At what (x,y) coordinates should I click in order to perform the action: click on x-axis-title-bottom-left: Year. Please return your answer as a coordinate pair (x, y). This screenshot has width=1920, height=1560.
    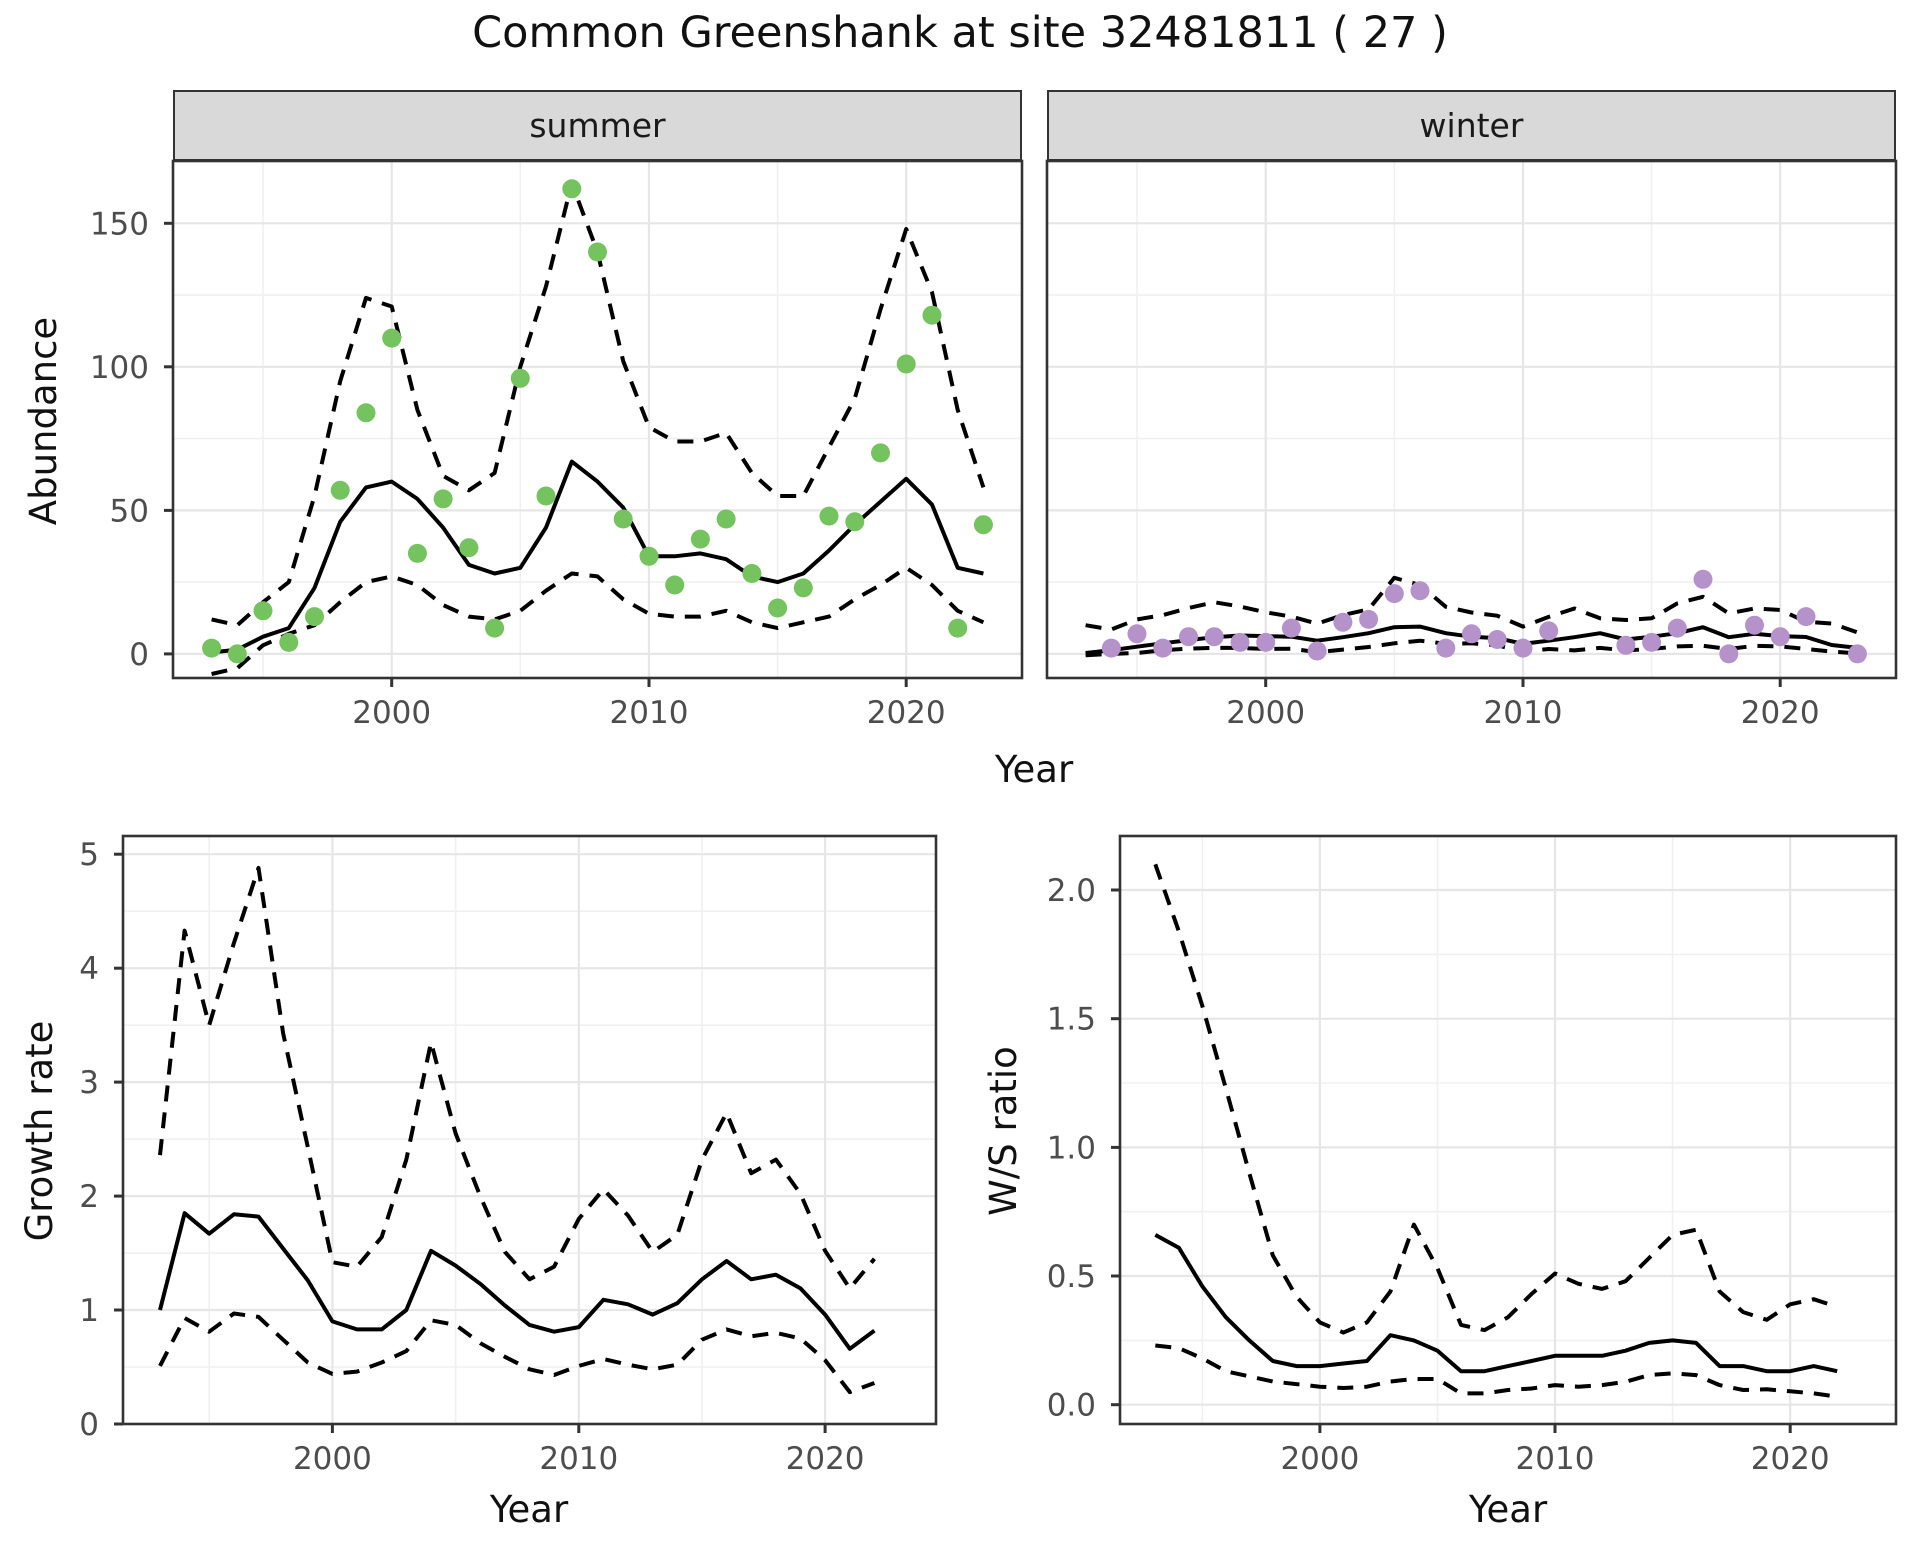
    Looking at the image, I should click on (529, 1509).